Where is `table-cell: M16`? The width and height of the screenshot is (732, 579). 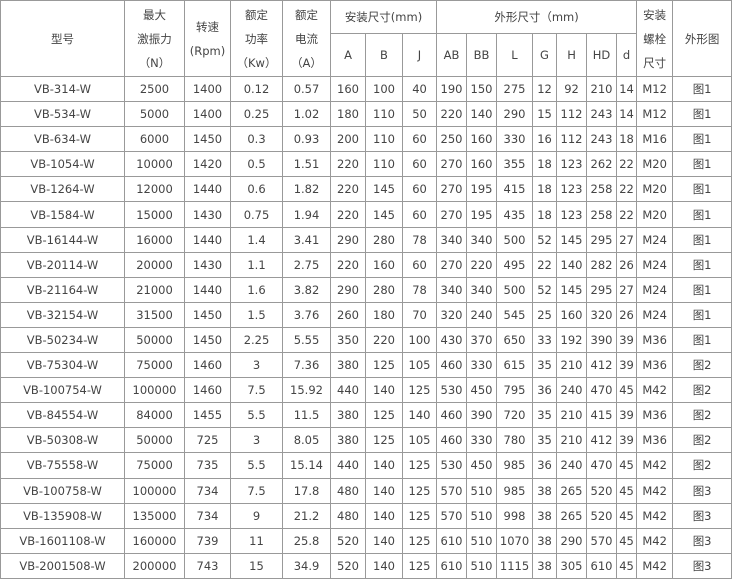 table-cell: M16 is located at coordinates (655, 139).